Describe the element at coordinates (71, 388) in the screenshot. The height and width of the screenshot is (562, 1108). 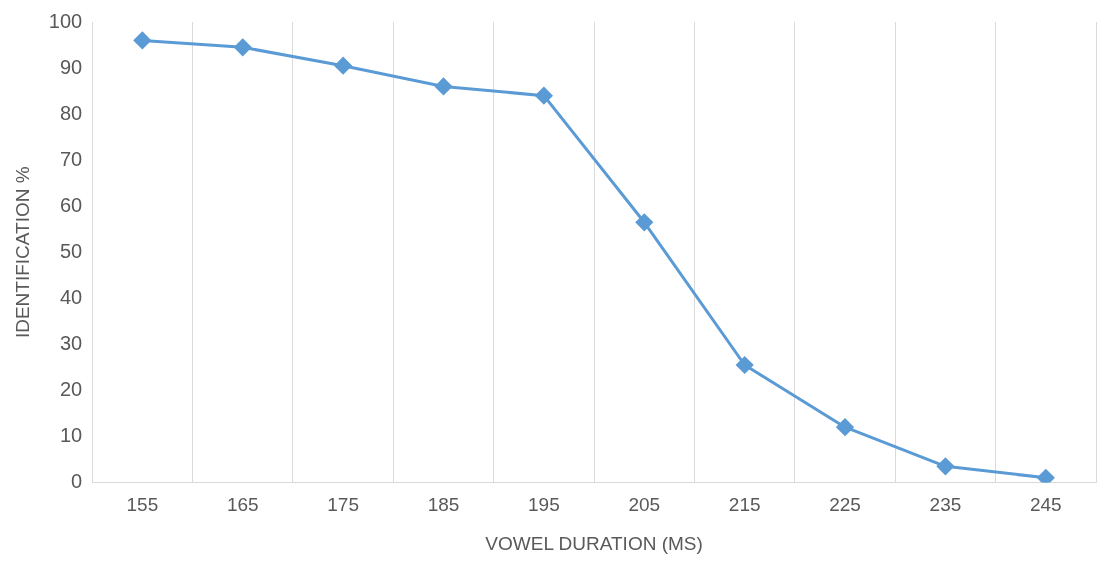
I see `y-tick-label: 20` at that location.